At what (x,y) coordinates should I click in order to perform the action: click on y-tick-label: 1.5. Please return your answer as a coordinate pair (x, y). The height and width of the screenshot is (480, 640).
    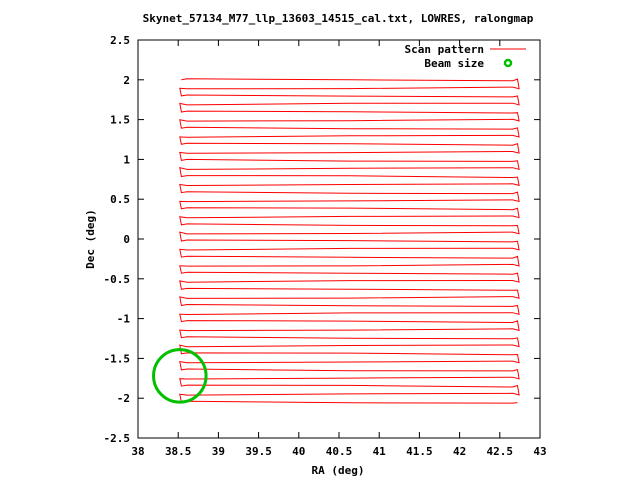
    Looking at the image, I should click on (120, 120).